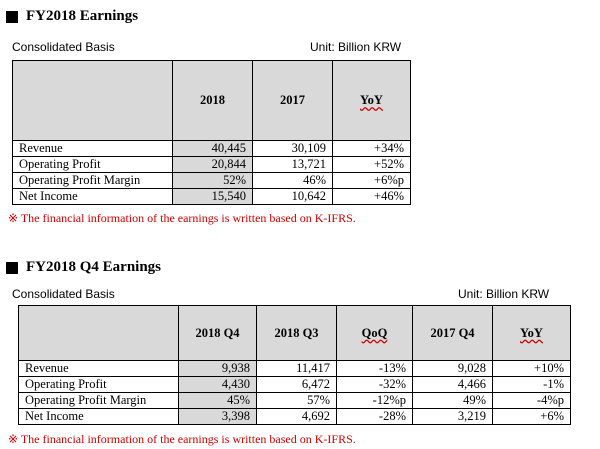 This screenshot has width=600, height=449. Describe the element at coordinates (292, 180) in the screenshot. I see `table-cell: 46%` at that location.